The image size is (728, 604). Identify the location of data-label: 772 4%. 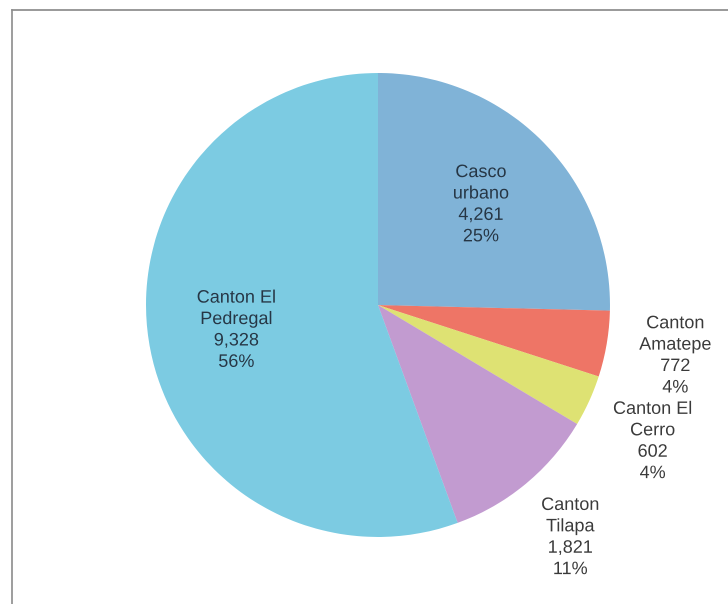
(675, 375).